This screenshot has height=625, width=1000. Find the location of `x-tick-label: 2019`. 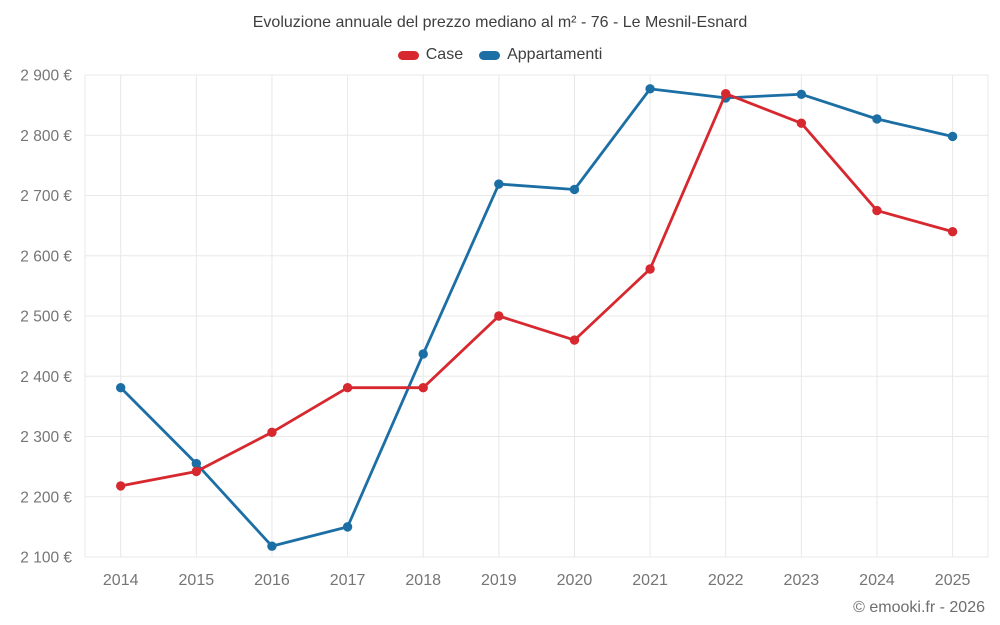

x-tick-label: 2019 is located at coordinates (499, 580).